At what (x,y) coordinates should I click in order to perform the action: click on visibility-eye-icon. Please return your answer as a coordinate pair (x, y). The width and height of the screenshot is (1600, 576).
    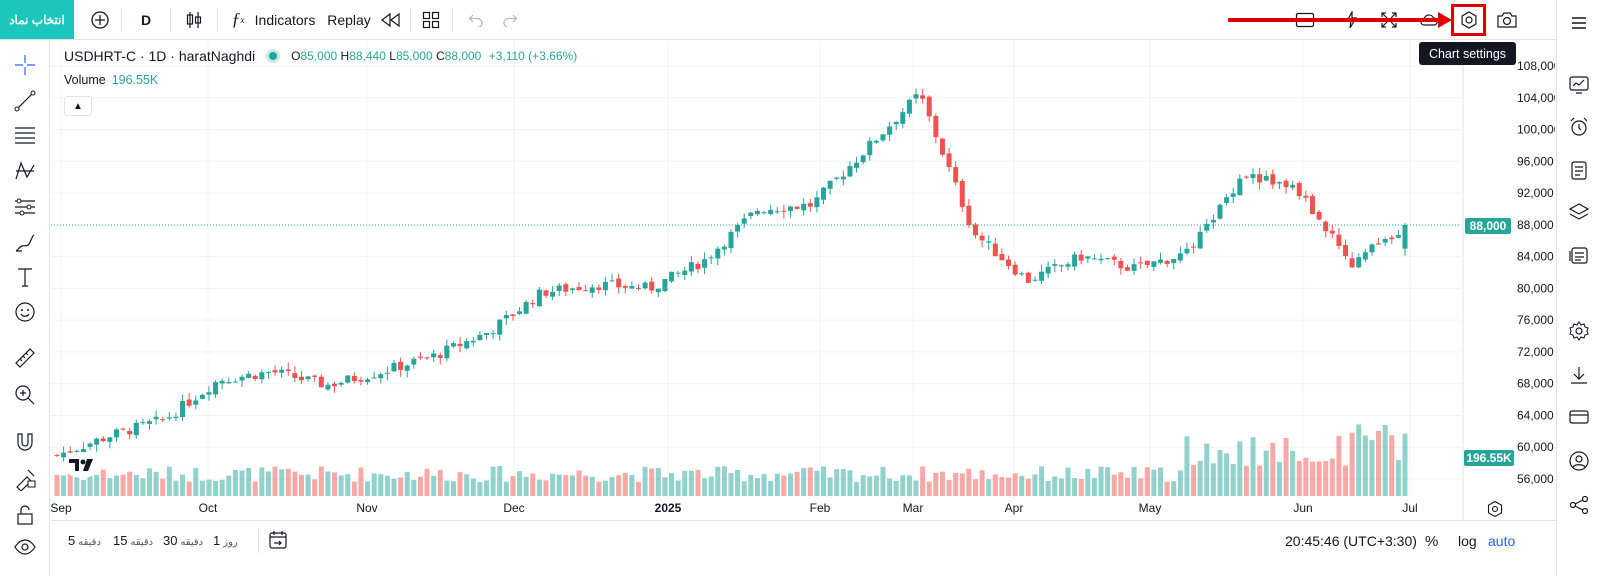
    Looking at the image, I should click on (25, 547).